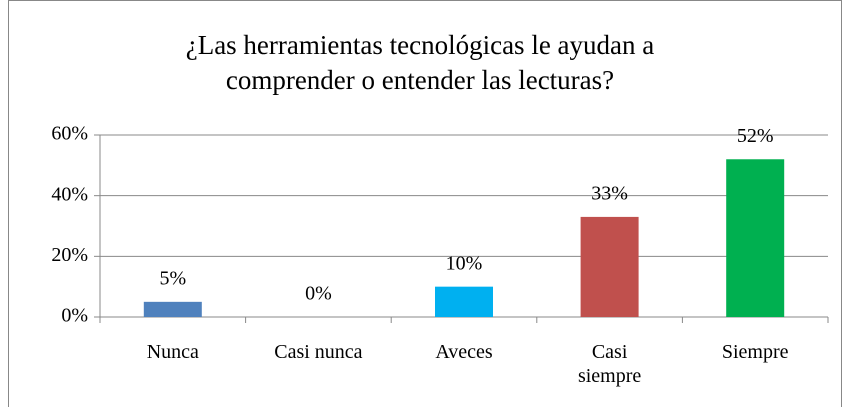  Describe the element at coordinates (755, 136) in the screenshot. I see `data-label: 52%` at that location.